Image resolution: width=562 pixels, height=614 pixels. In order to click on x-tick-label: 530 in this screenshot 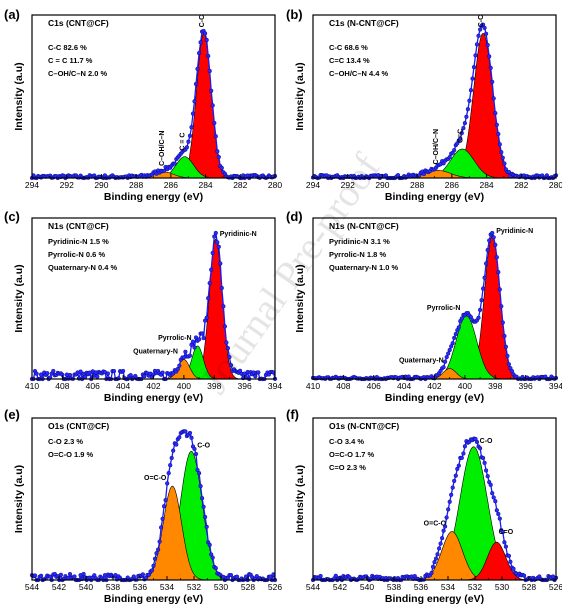, I will do `click(221, 587)`.